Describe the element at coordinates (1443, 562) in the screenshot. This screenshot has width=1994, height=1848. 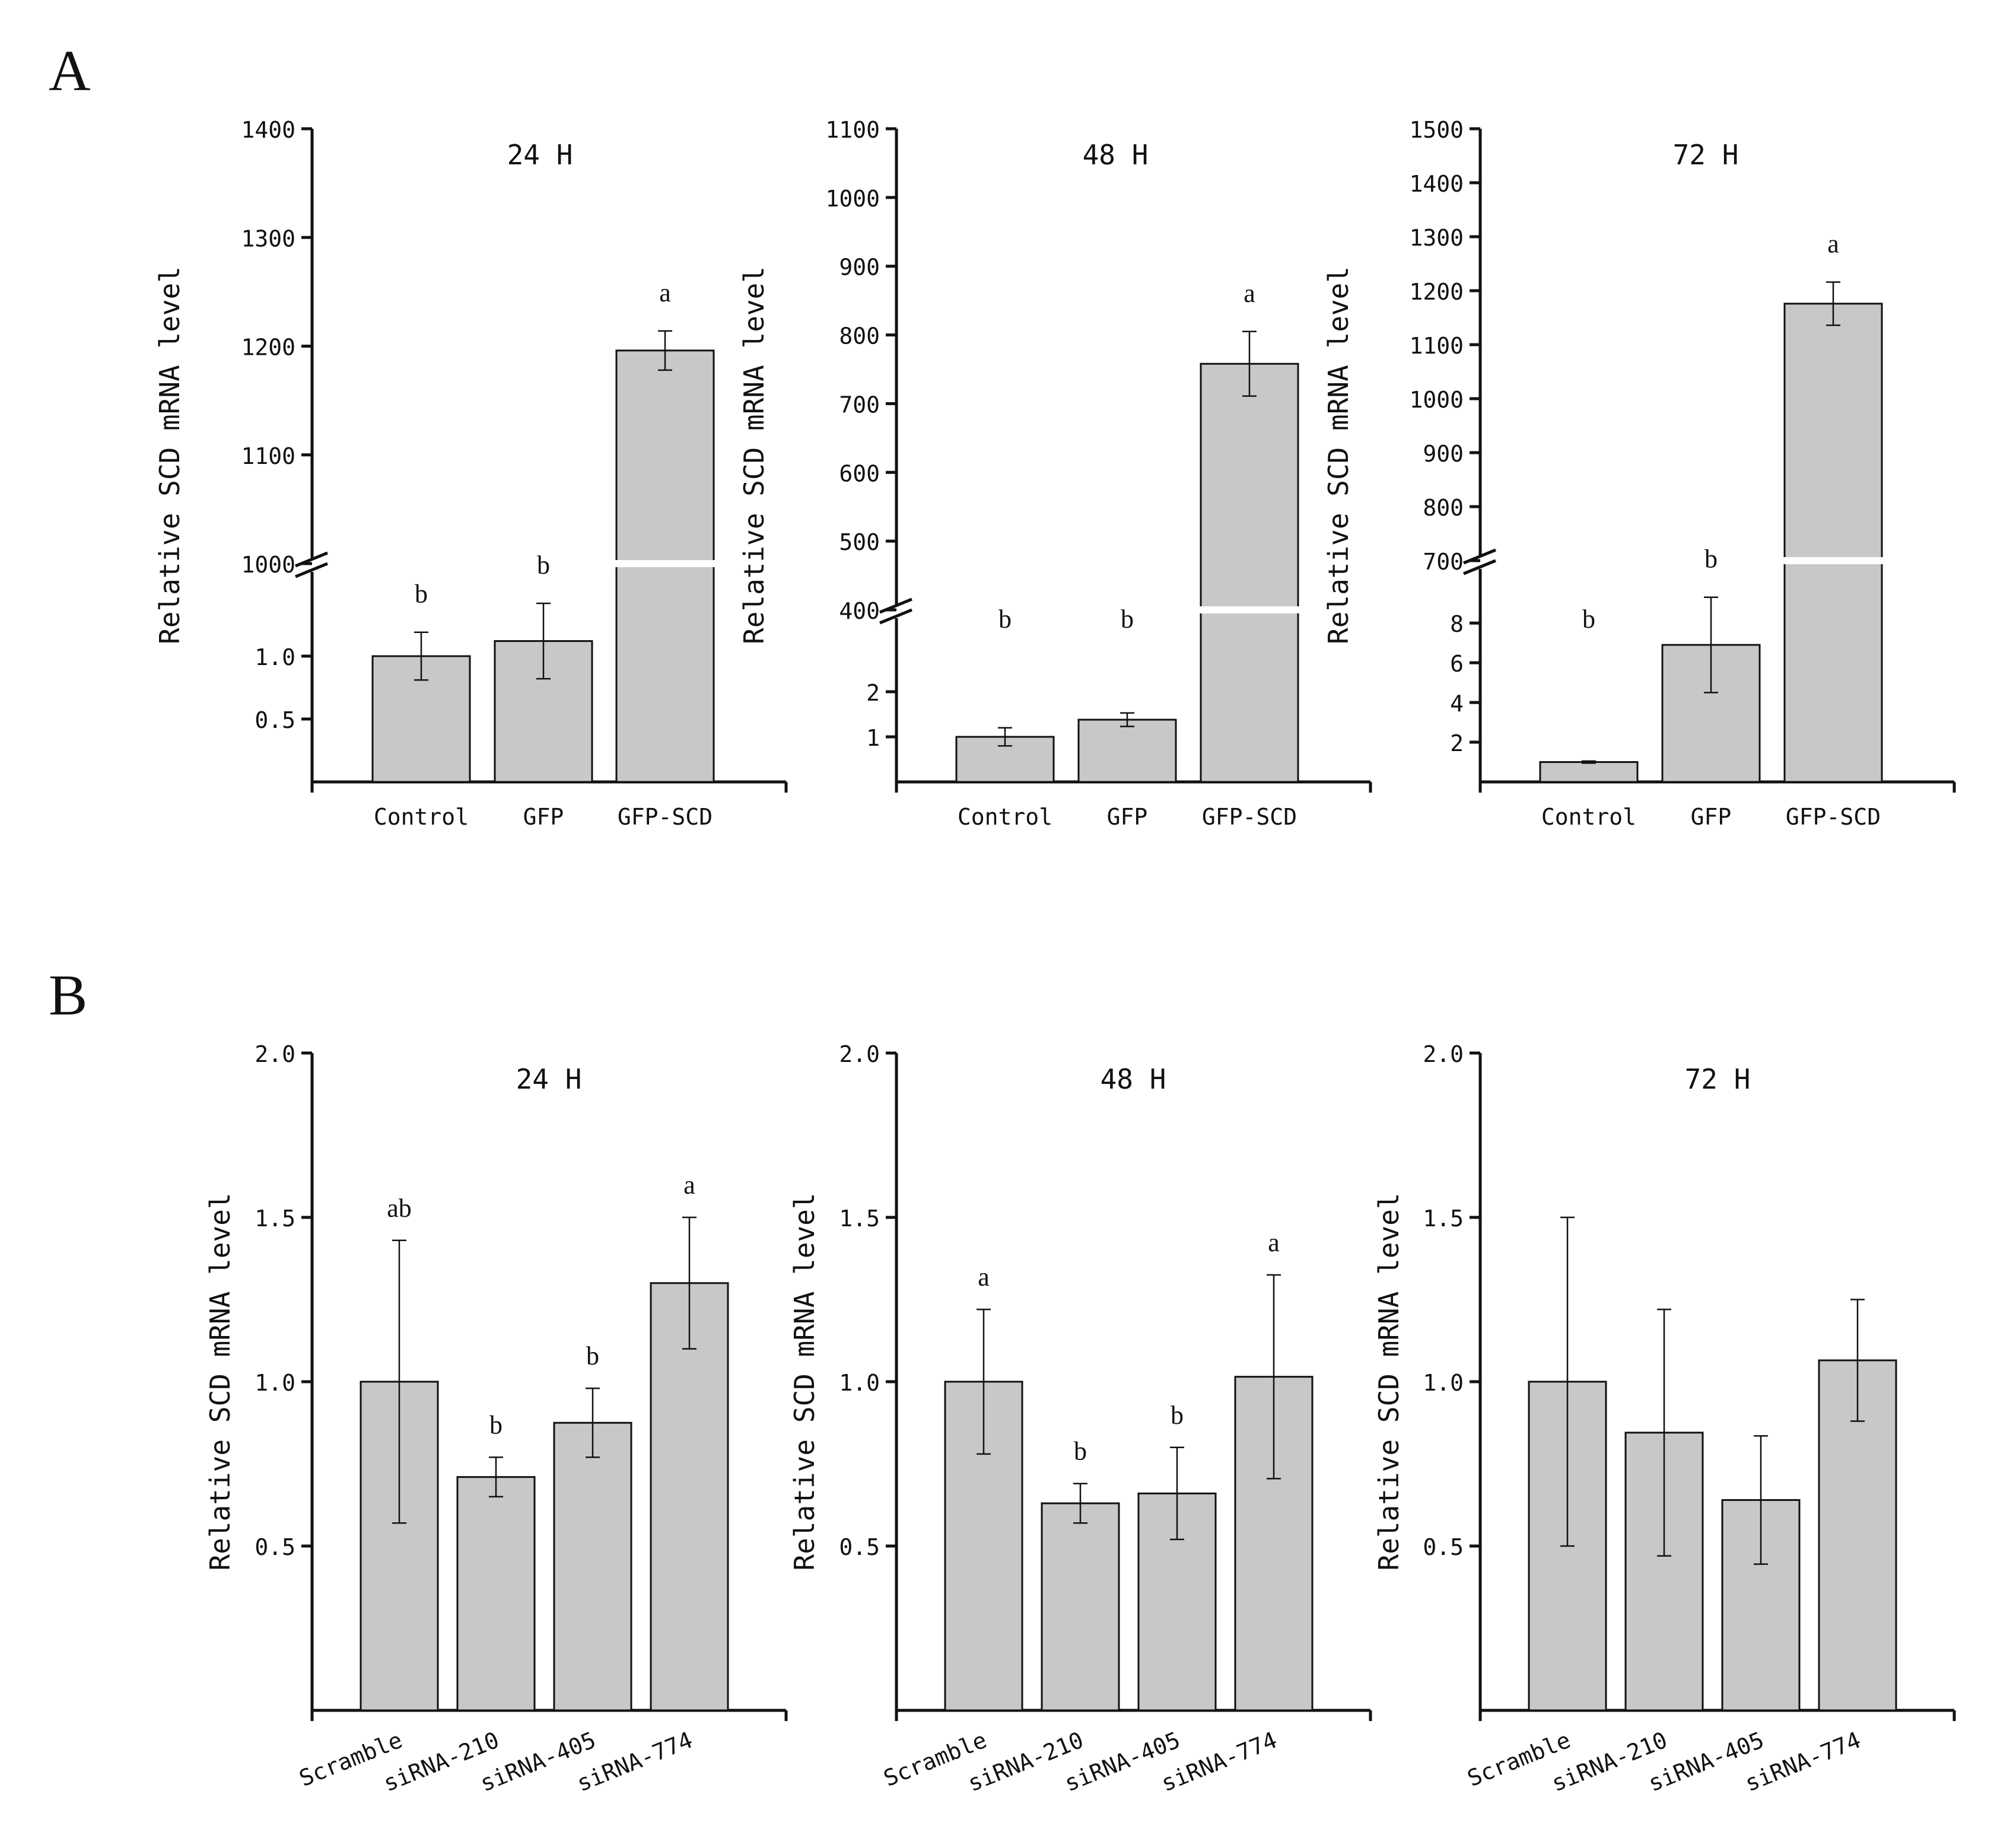
I see `y-tick-label: 700` at that location.